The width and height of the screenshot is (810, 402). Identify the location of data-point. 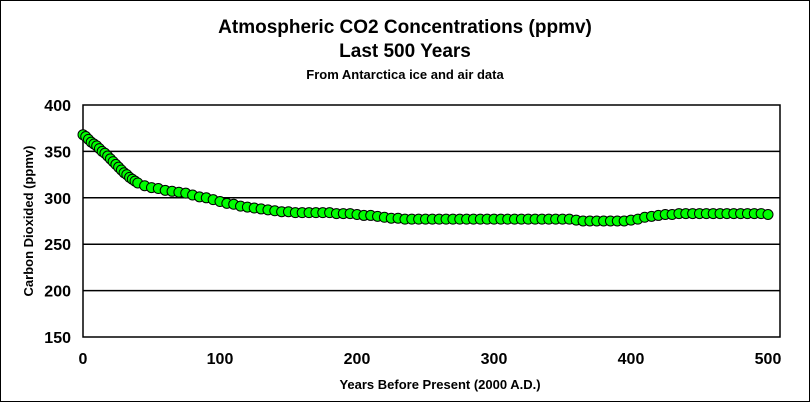
(768, 215).